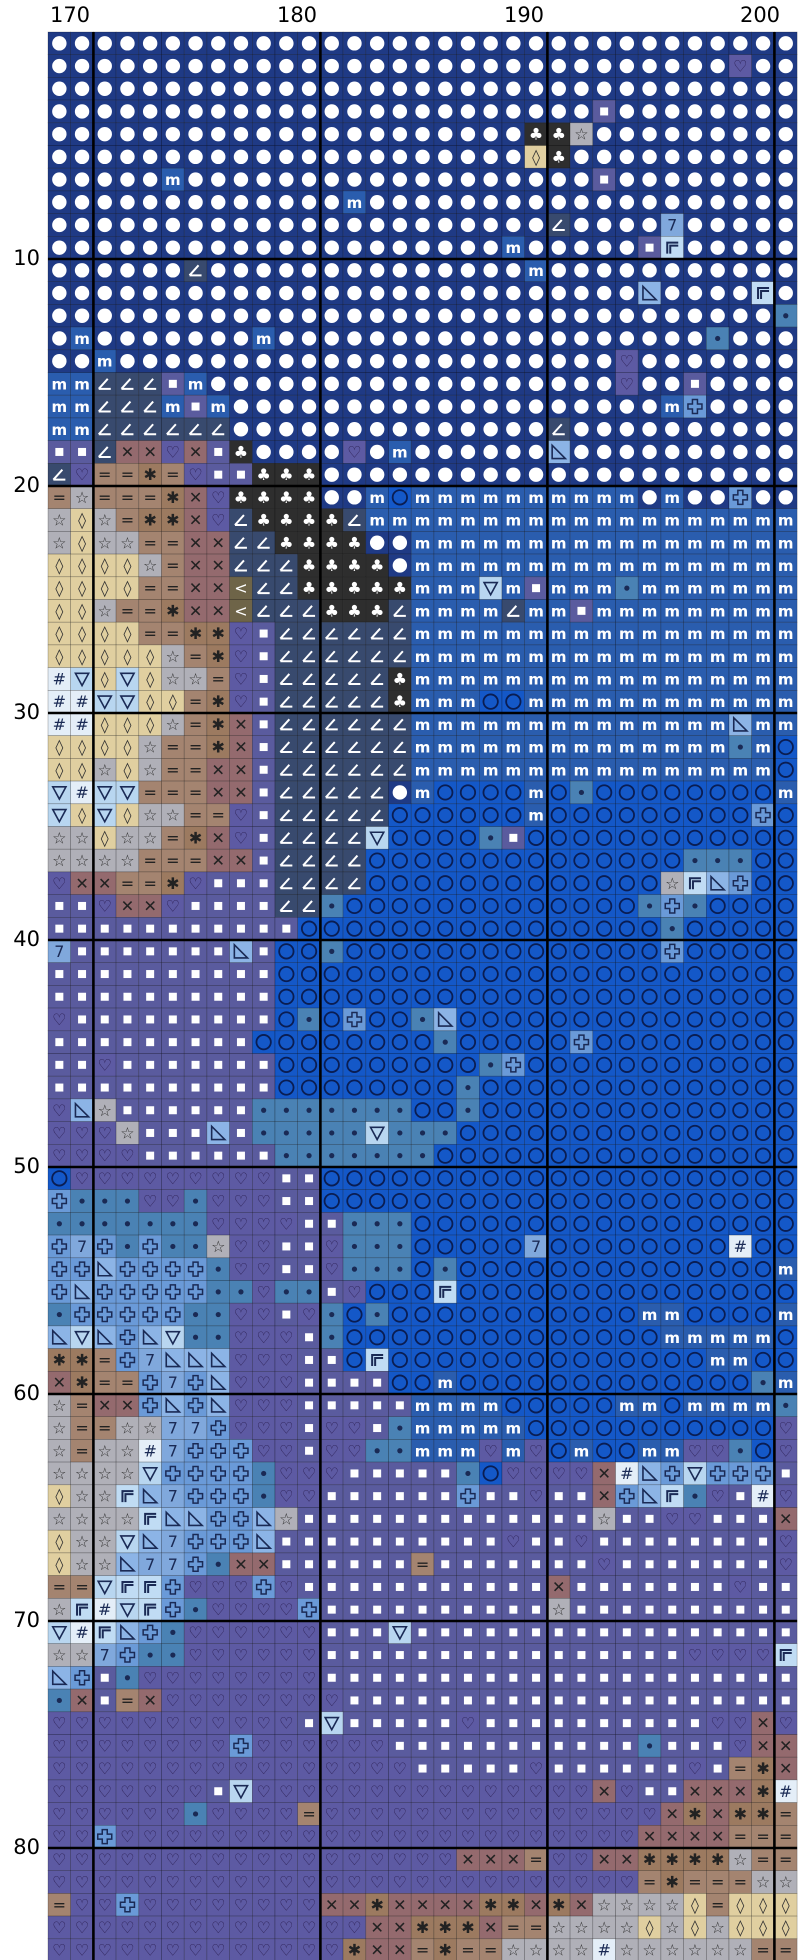  Describe the element at coordinates (82, 656) in the screenshot. I see `stitch-cell-diamond: ◊` at that location.